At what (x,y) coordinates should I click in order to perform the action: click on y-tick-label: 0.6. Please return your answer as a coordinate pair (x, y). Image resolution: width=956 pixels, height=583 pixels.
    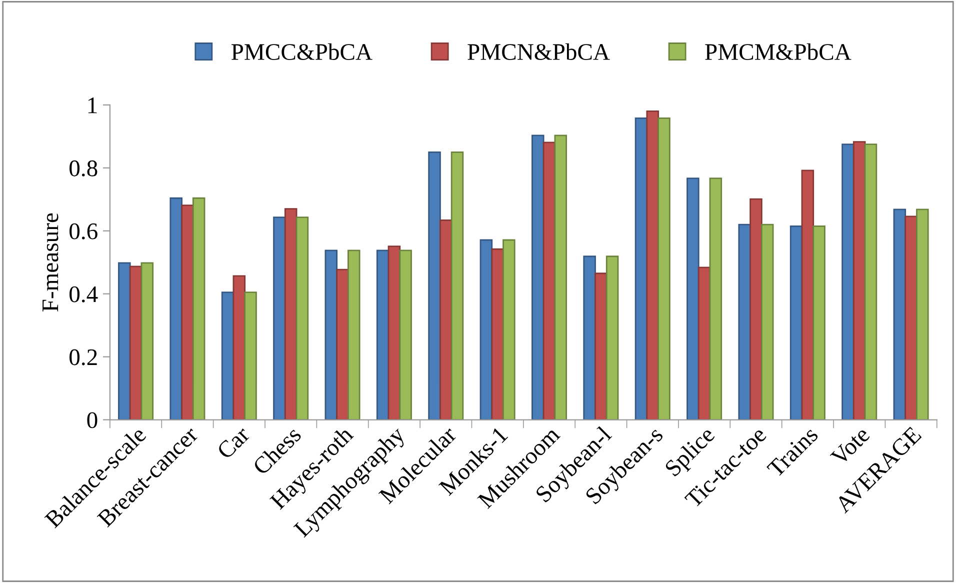
    Looking at the image, I should click on (84, 231).